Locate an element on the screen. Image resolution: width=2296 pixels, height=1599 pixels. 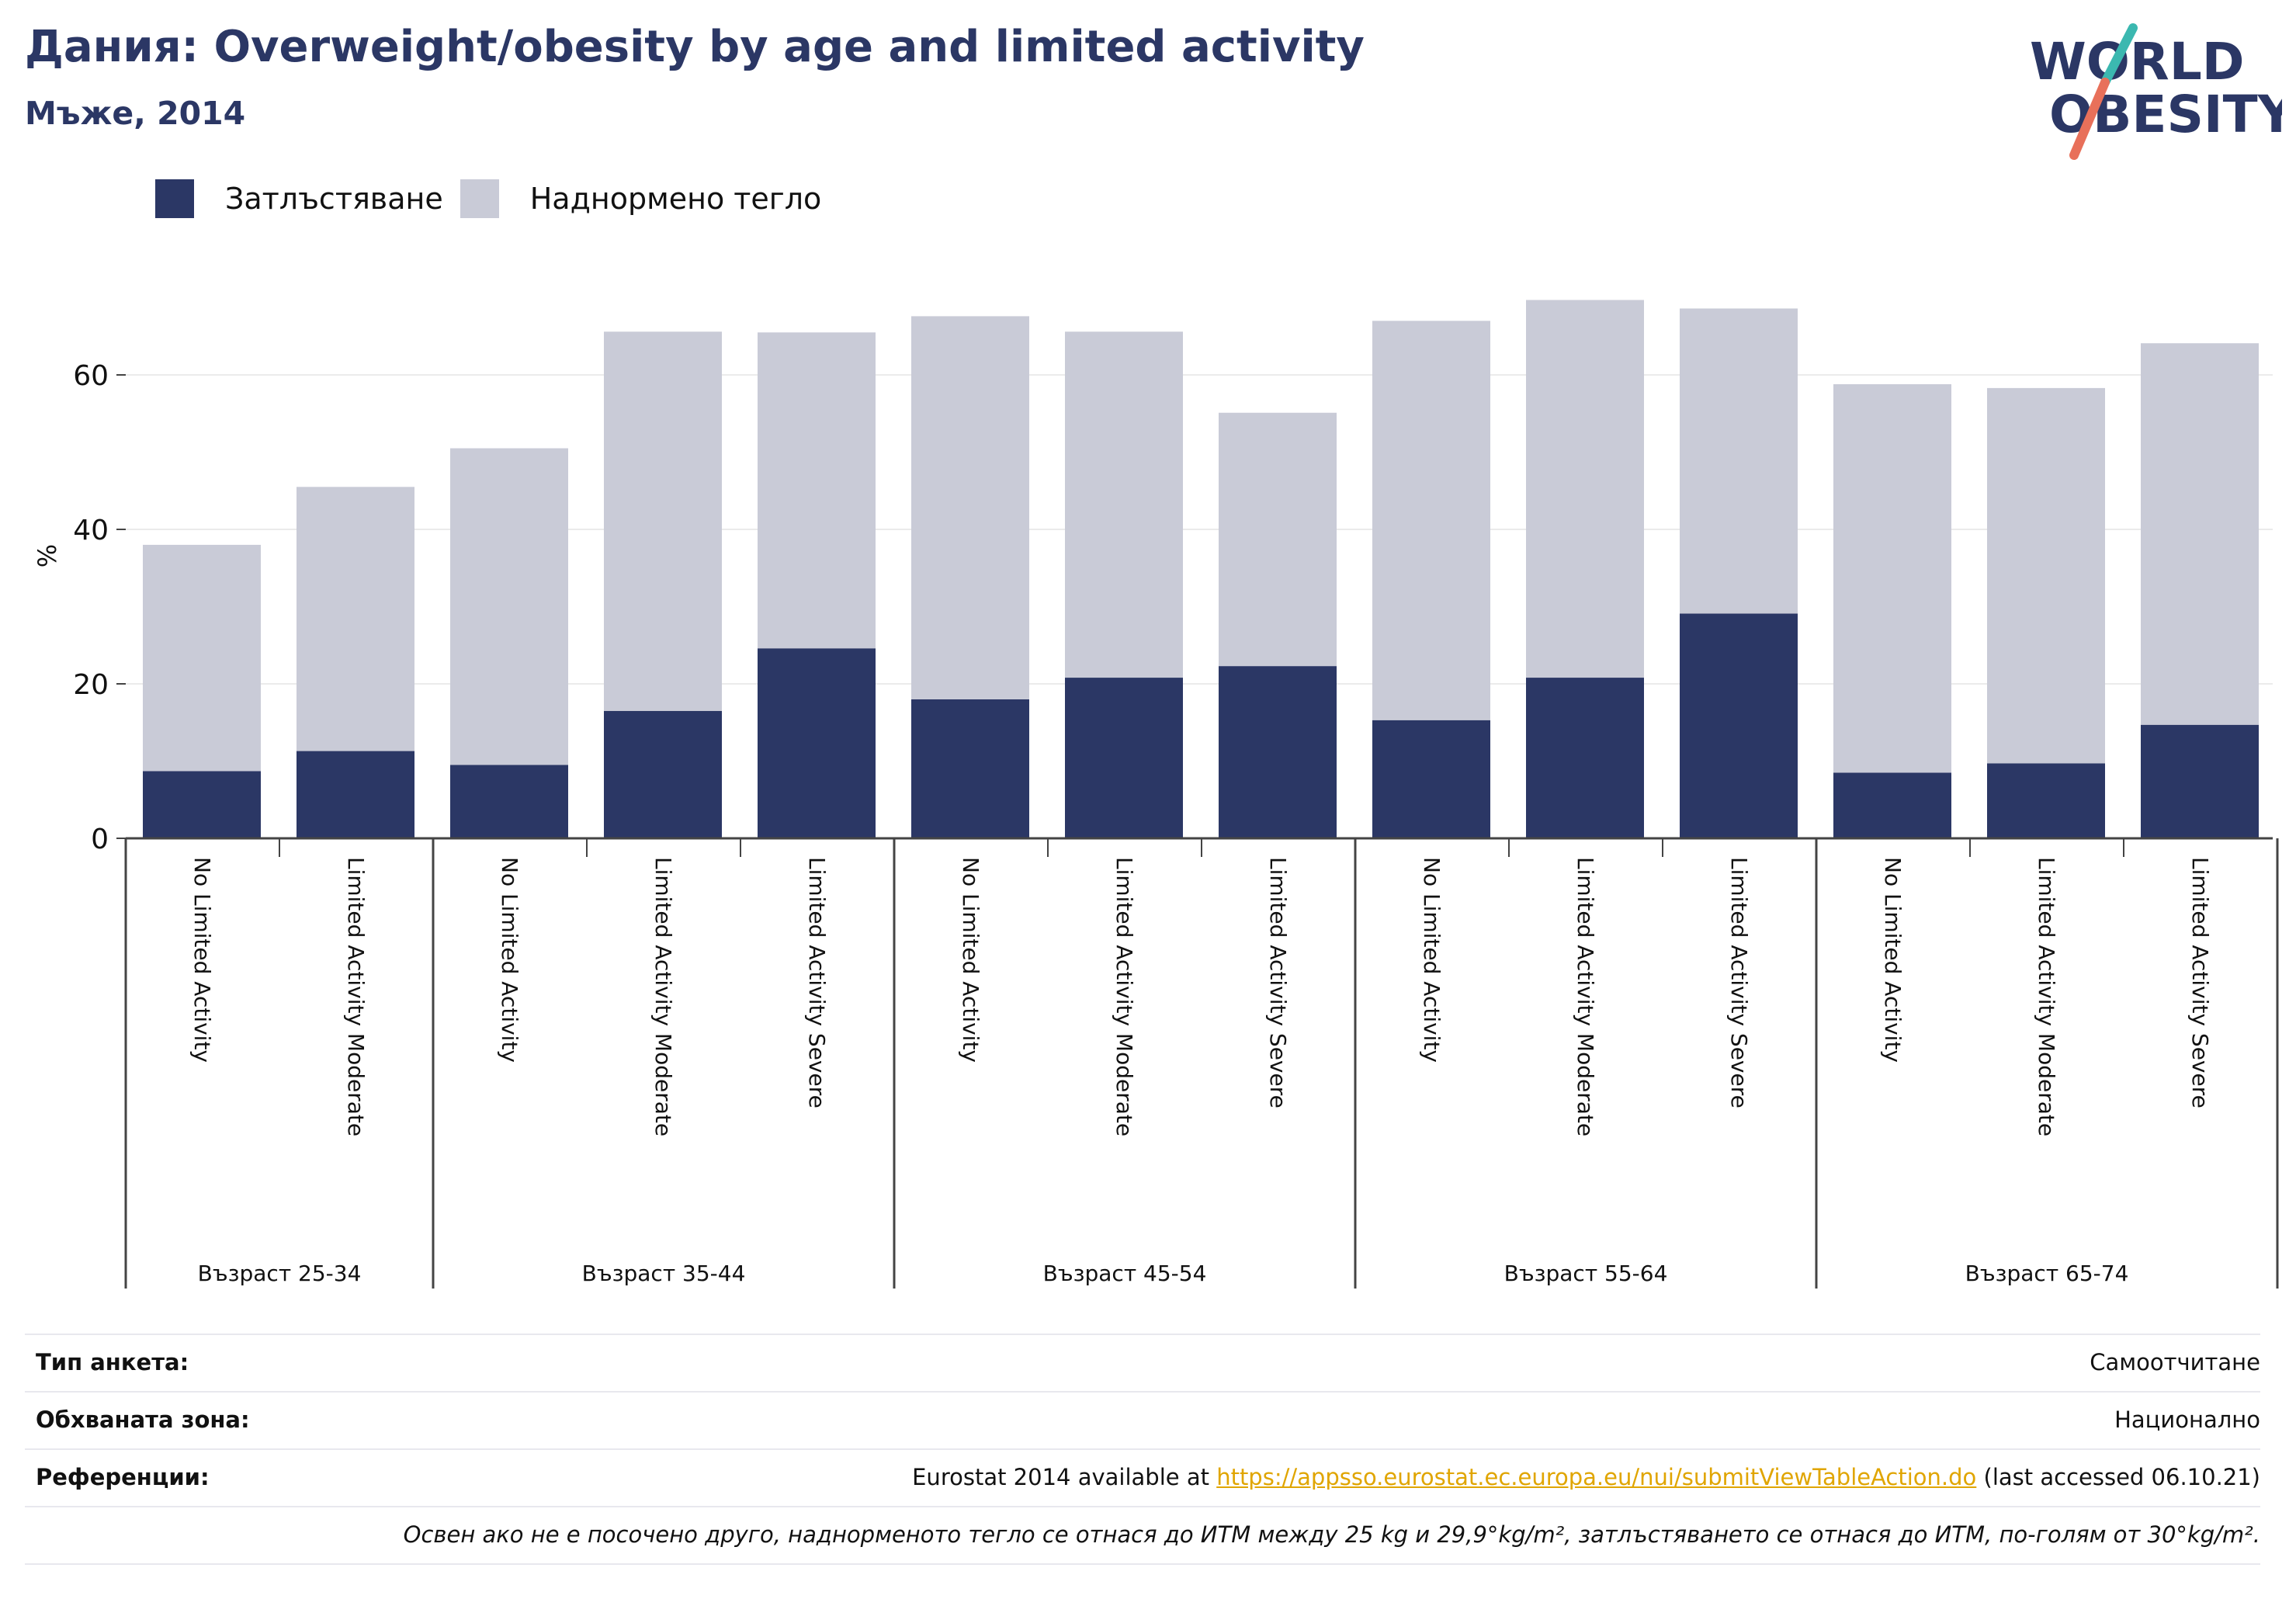
references-suffix: (last accessed 06.10.21) is located at coordinates (2118, 1477).